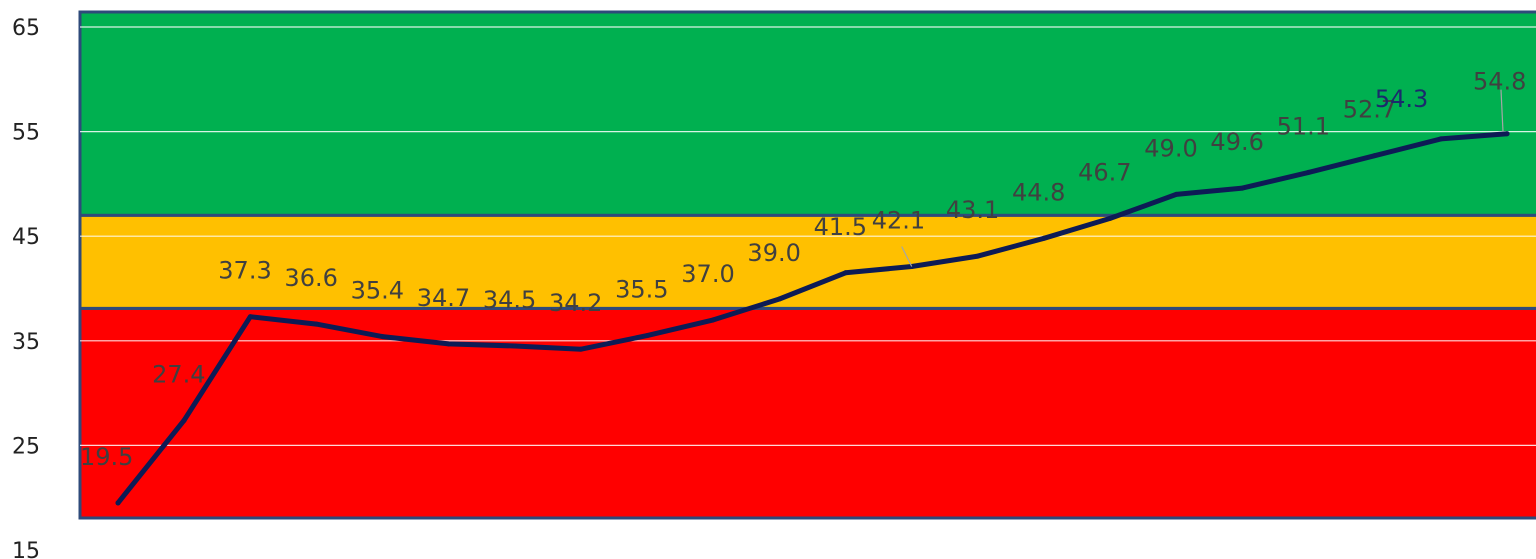  What do you see at coordinates (972, 210) in the screenshot?
I see `data-label: 43.1` at bounding box center [972, 210].